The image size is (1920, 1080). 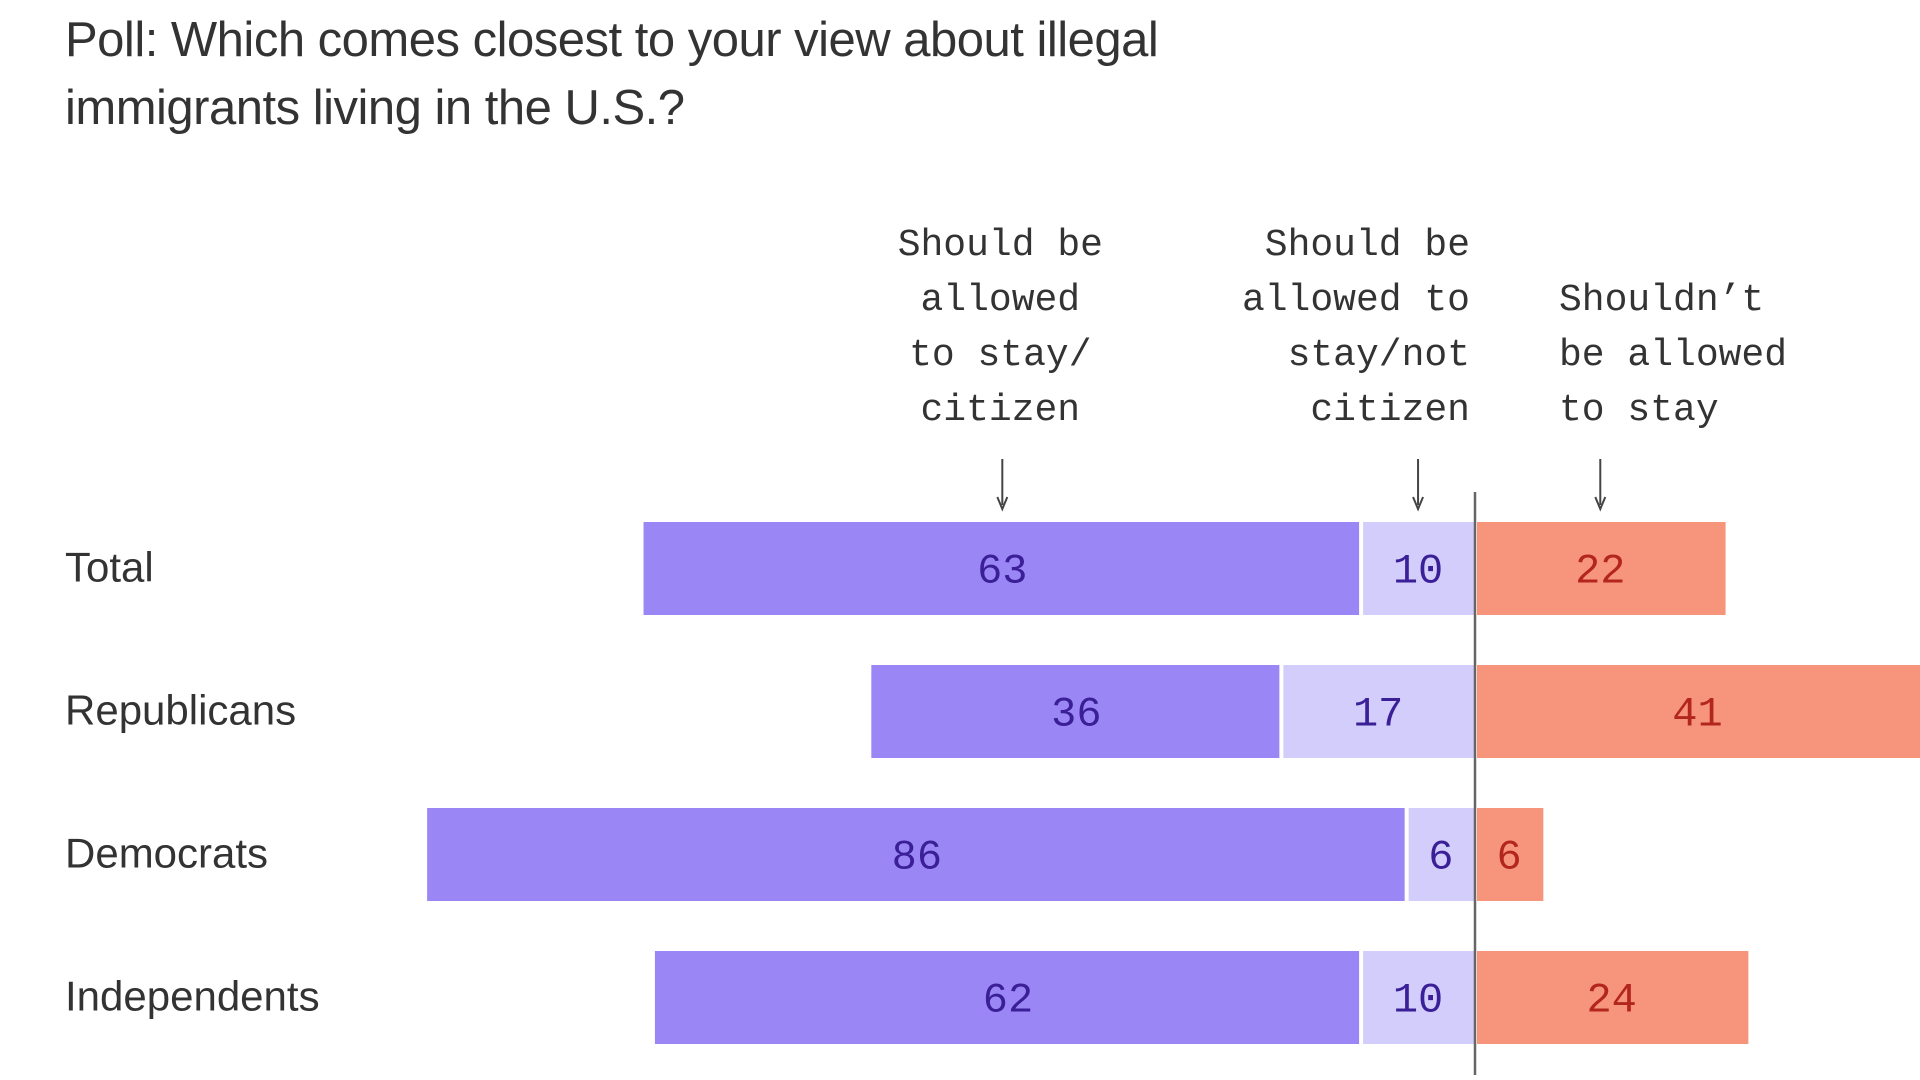 What do you see at coordinates (917, 858) in the screenshot?
I see `value-label: 86` at bounding box center [917, 858].